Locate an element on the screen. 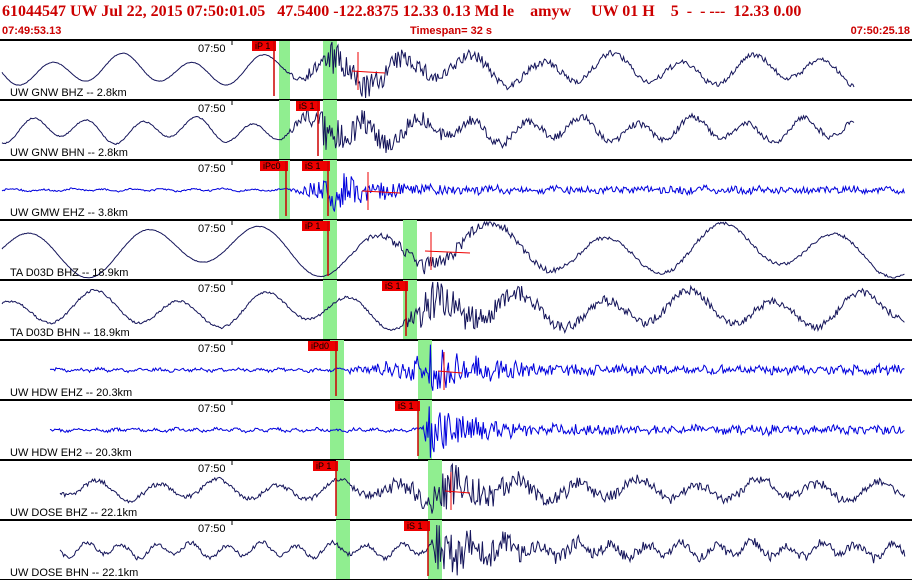 This screenshot has width=912, height=580. channel-row: iS 1 07:50 TA D03D BHN -- 18.9km is located at coordinates (456, 310).